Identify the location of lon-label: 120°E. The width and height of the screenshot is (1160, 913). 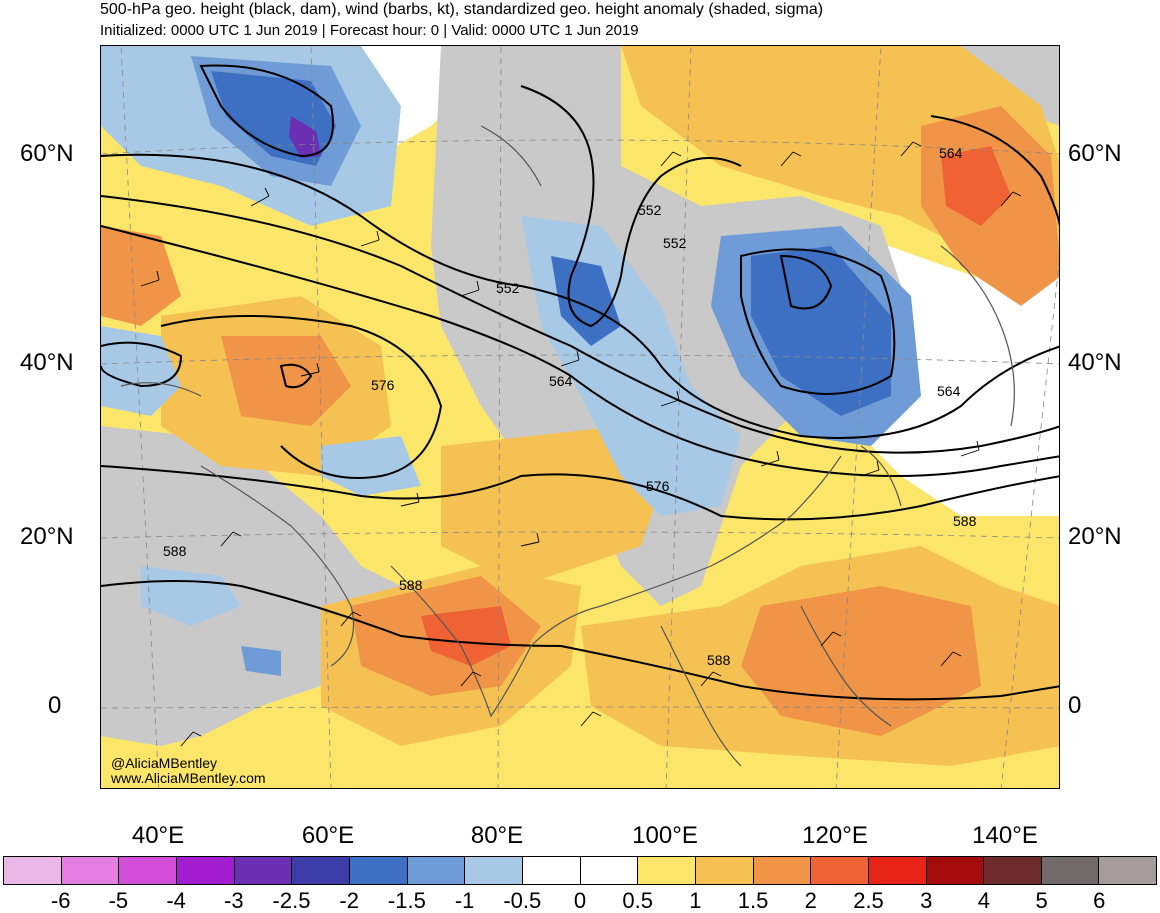
(835, 835).